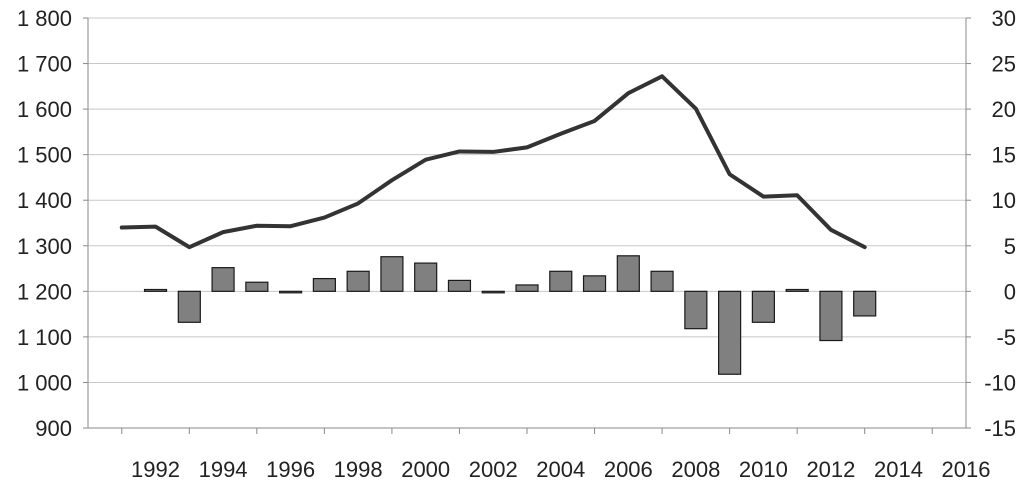  Describe the element at coordinates (1004, 18) in the screenshot. I see `right-tick-label: 30` at that location.